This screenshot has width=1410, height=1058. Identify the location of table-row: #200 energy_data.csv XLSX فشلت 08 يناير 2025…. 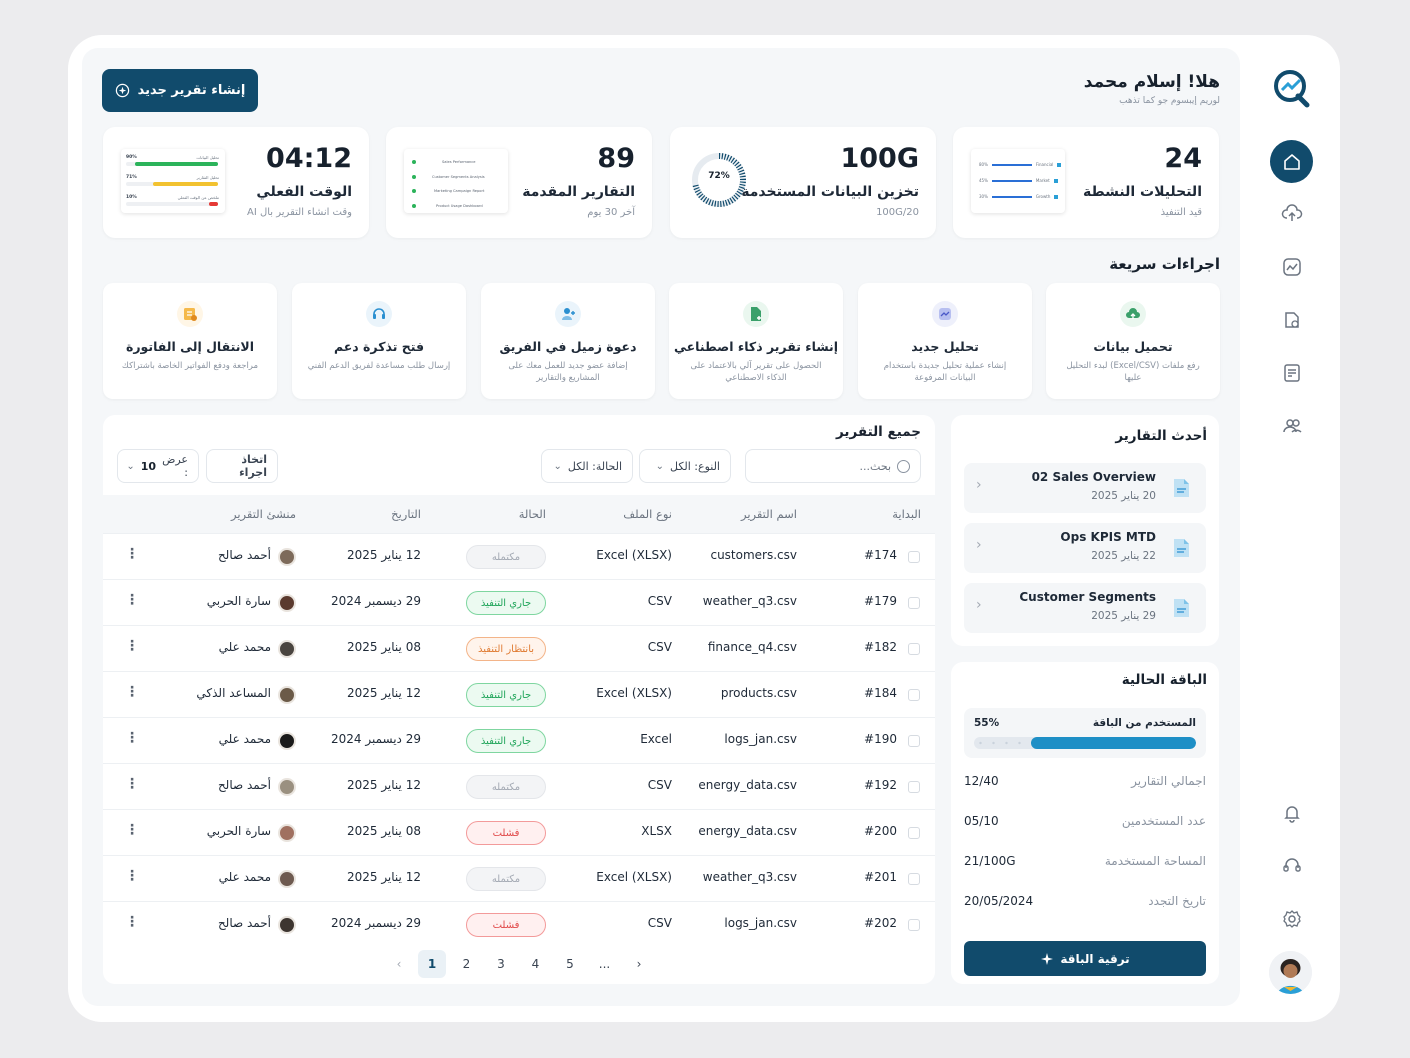
(519, 832).